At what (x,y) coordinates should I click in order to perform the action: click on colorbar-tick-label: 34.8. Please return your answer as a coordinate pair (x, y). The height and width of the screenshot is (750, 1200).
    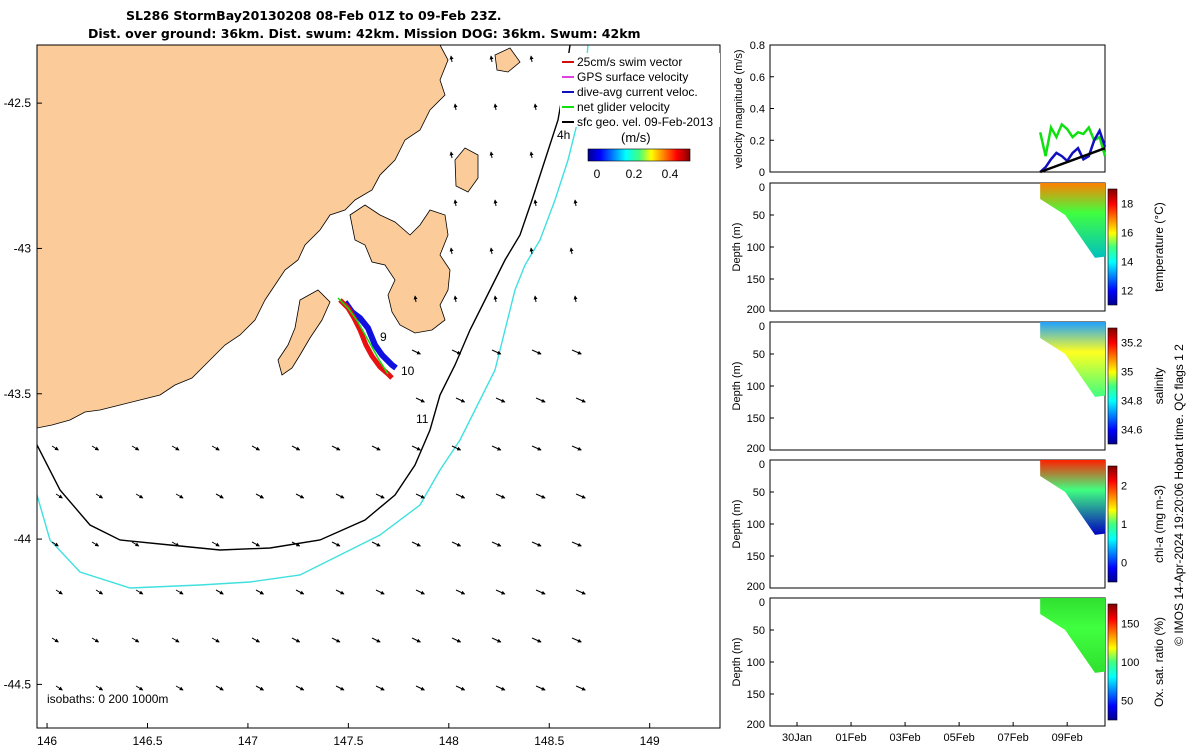
    Looking at the image, I should click on (1131, 402).